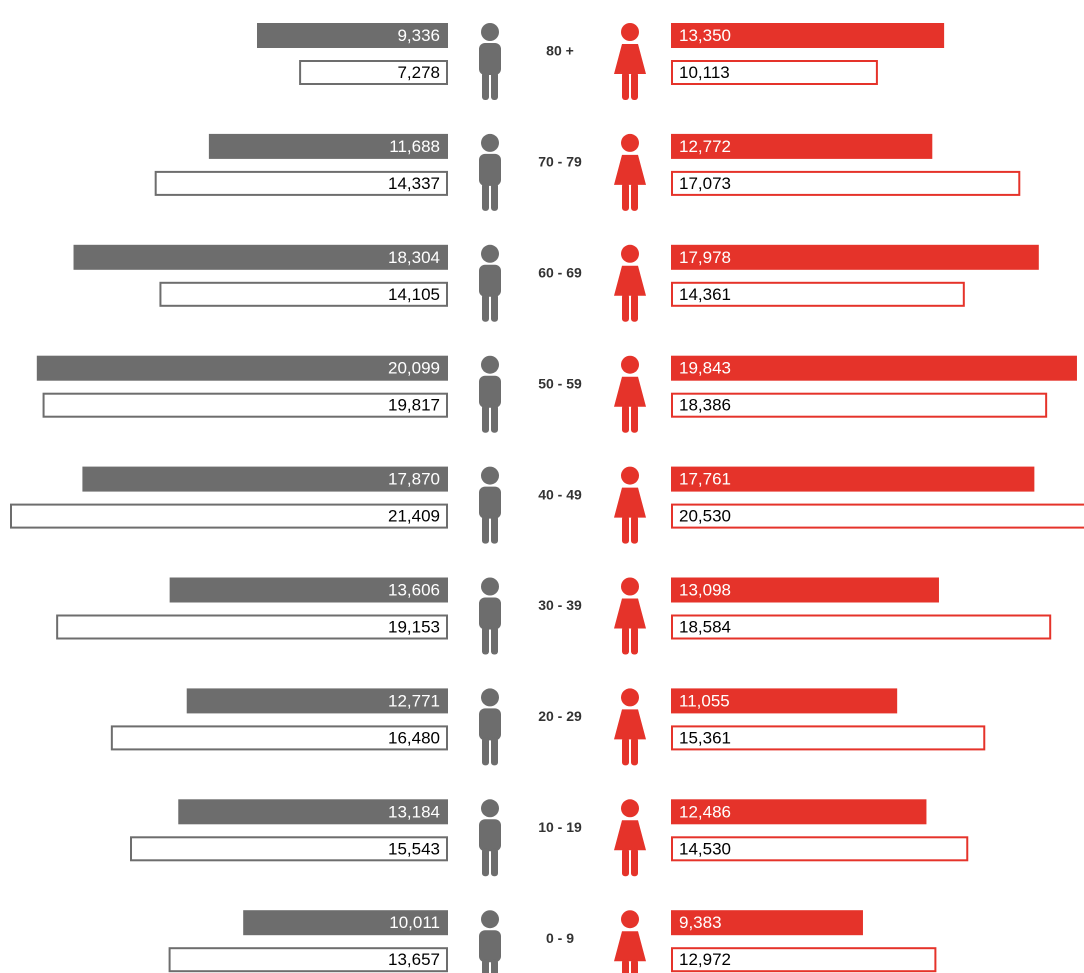  Describe the element at coordinates (705, 626) in the screenshot. I see `value-label: 18,584` at that location.